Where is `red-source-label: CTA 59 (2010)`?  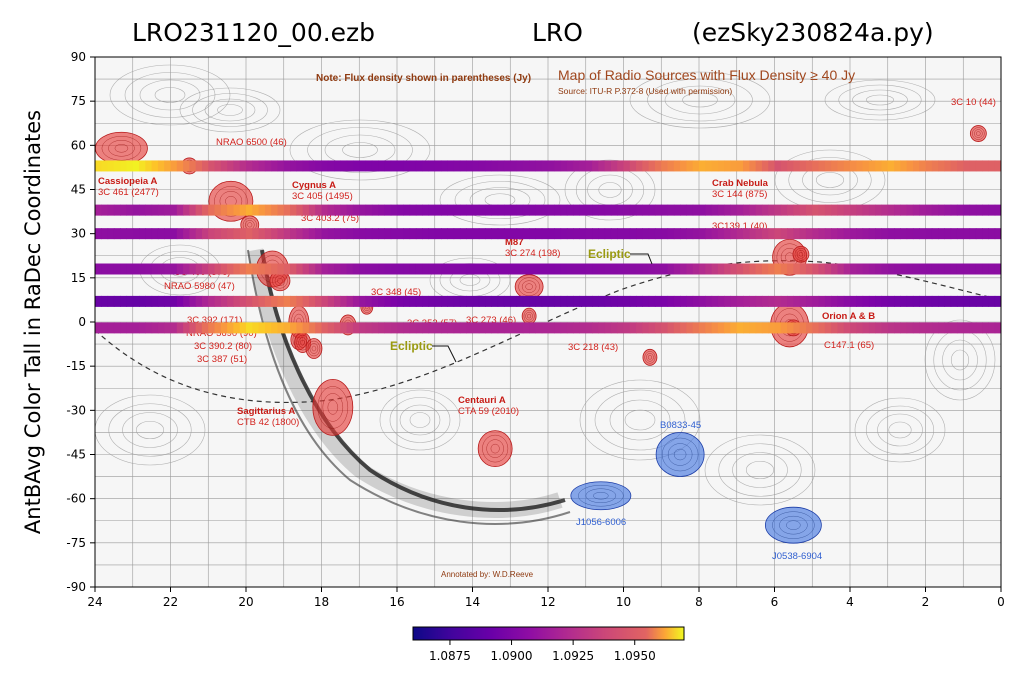 red-source-label: CTA 59 (2010) is located at coordinates (488, 411).